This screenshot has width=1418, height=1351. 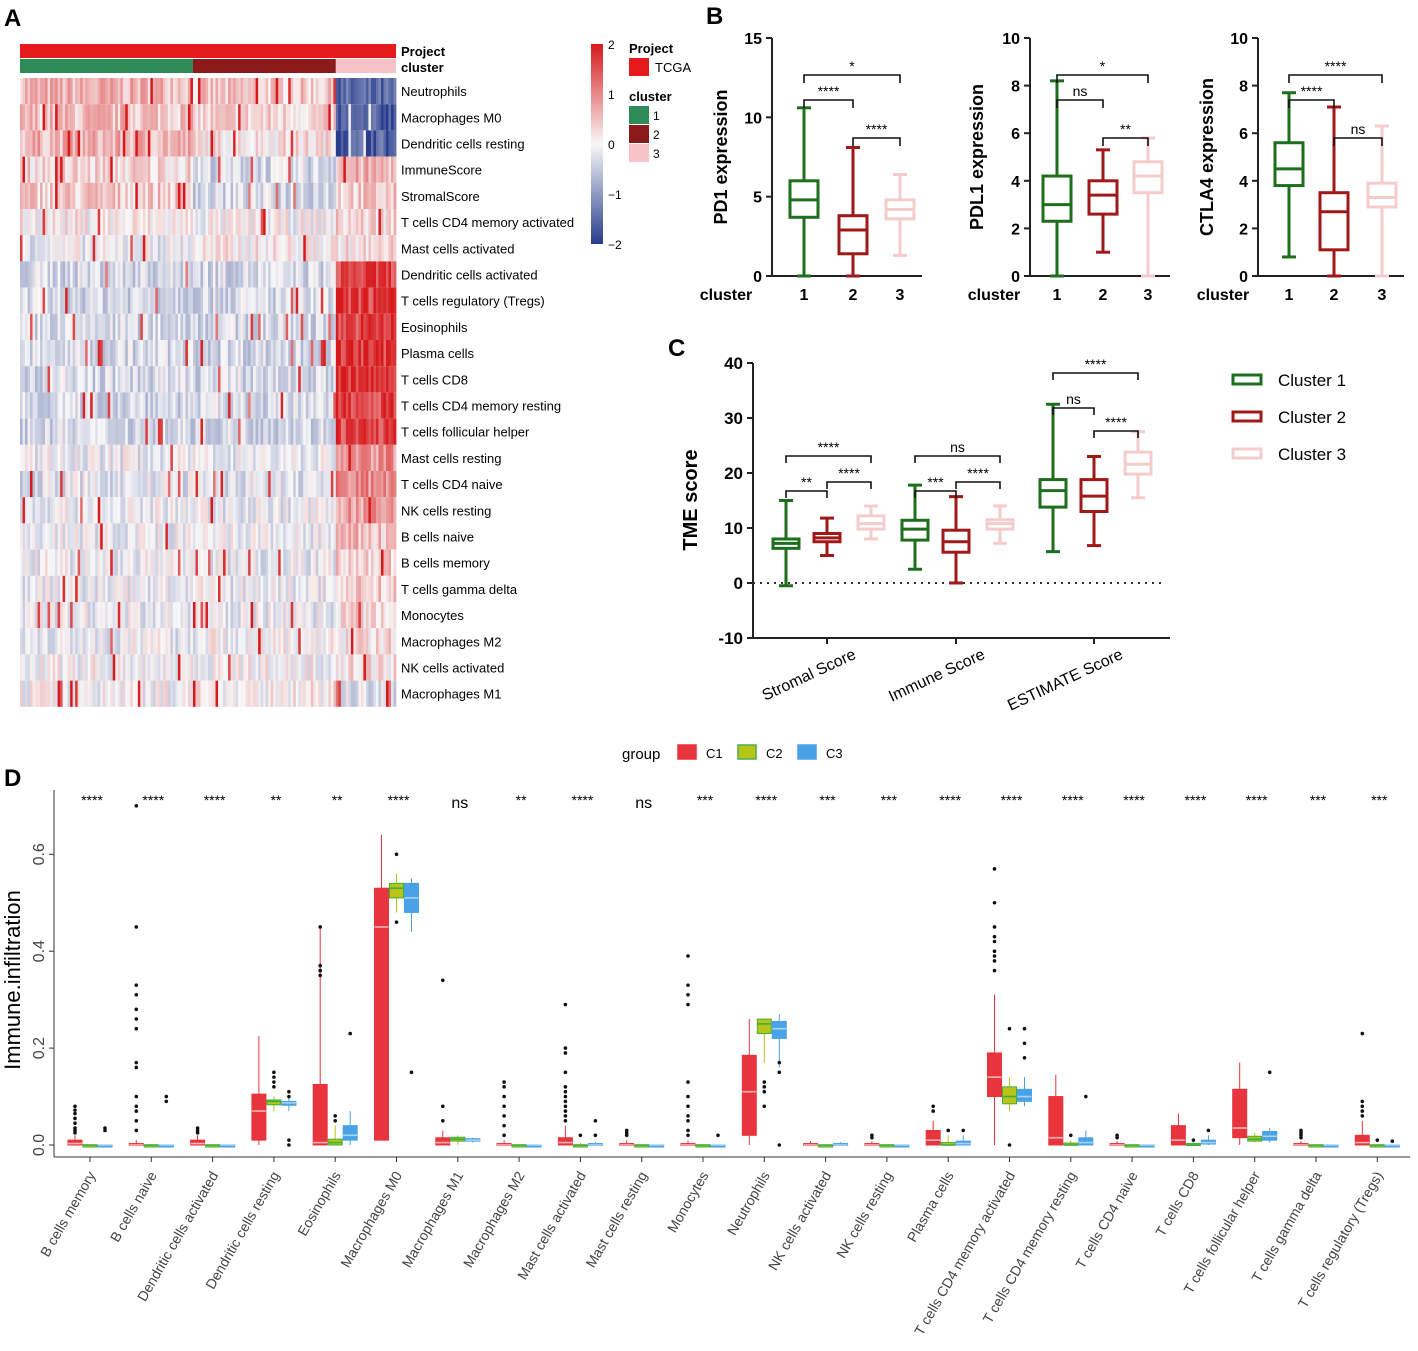 What do you see at coordinates (1086, 1120) in the screenshot?
I see `box-c3` at bounding box center [1086, 1120].